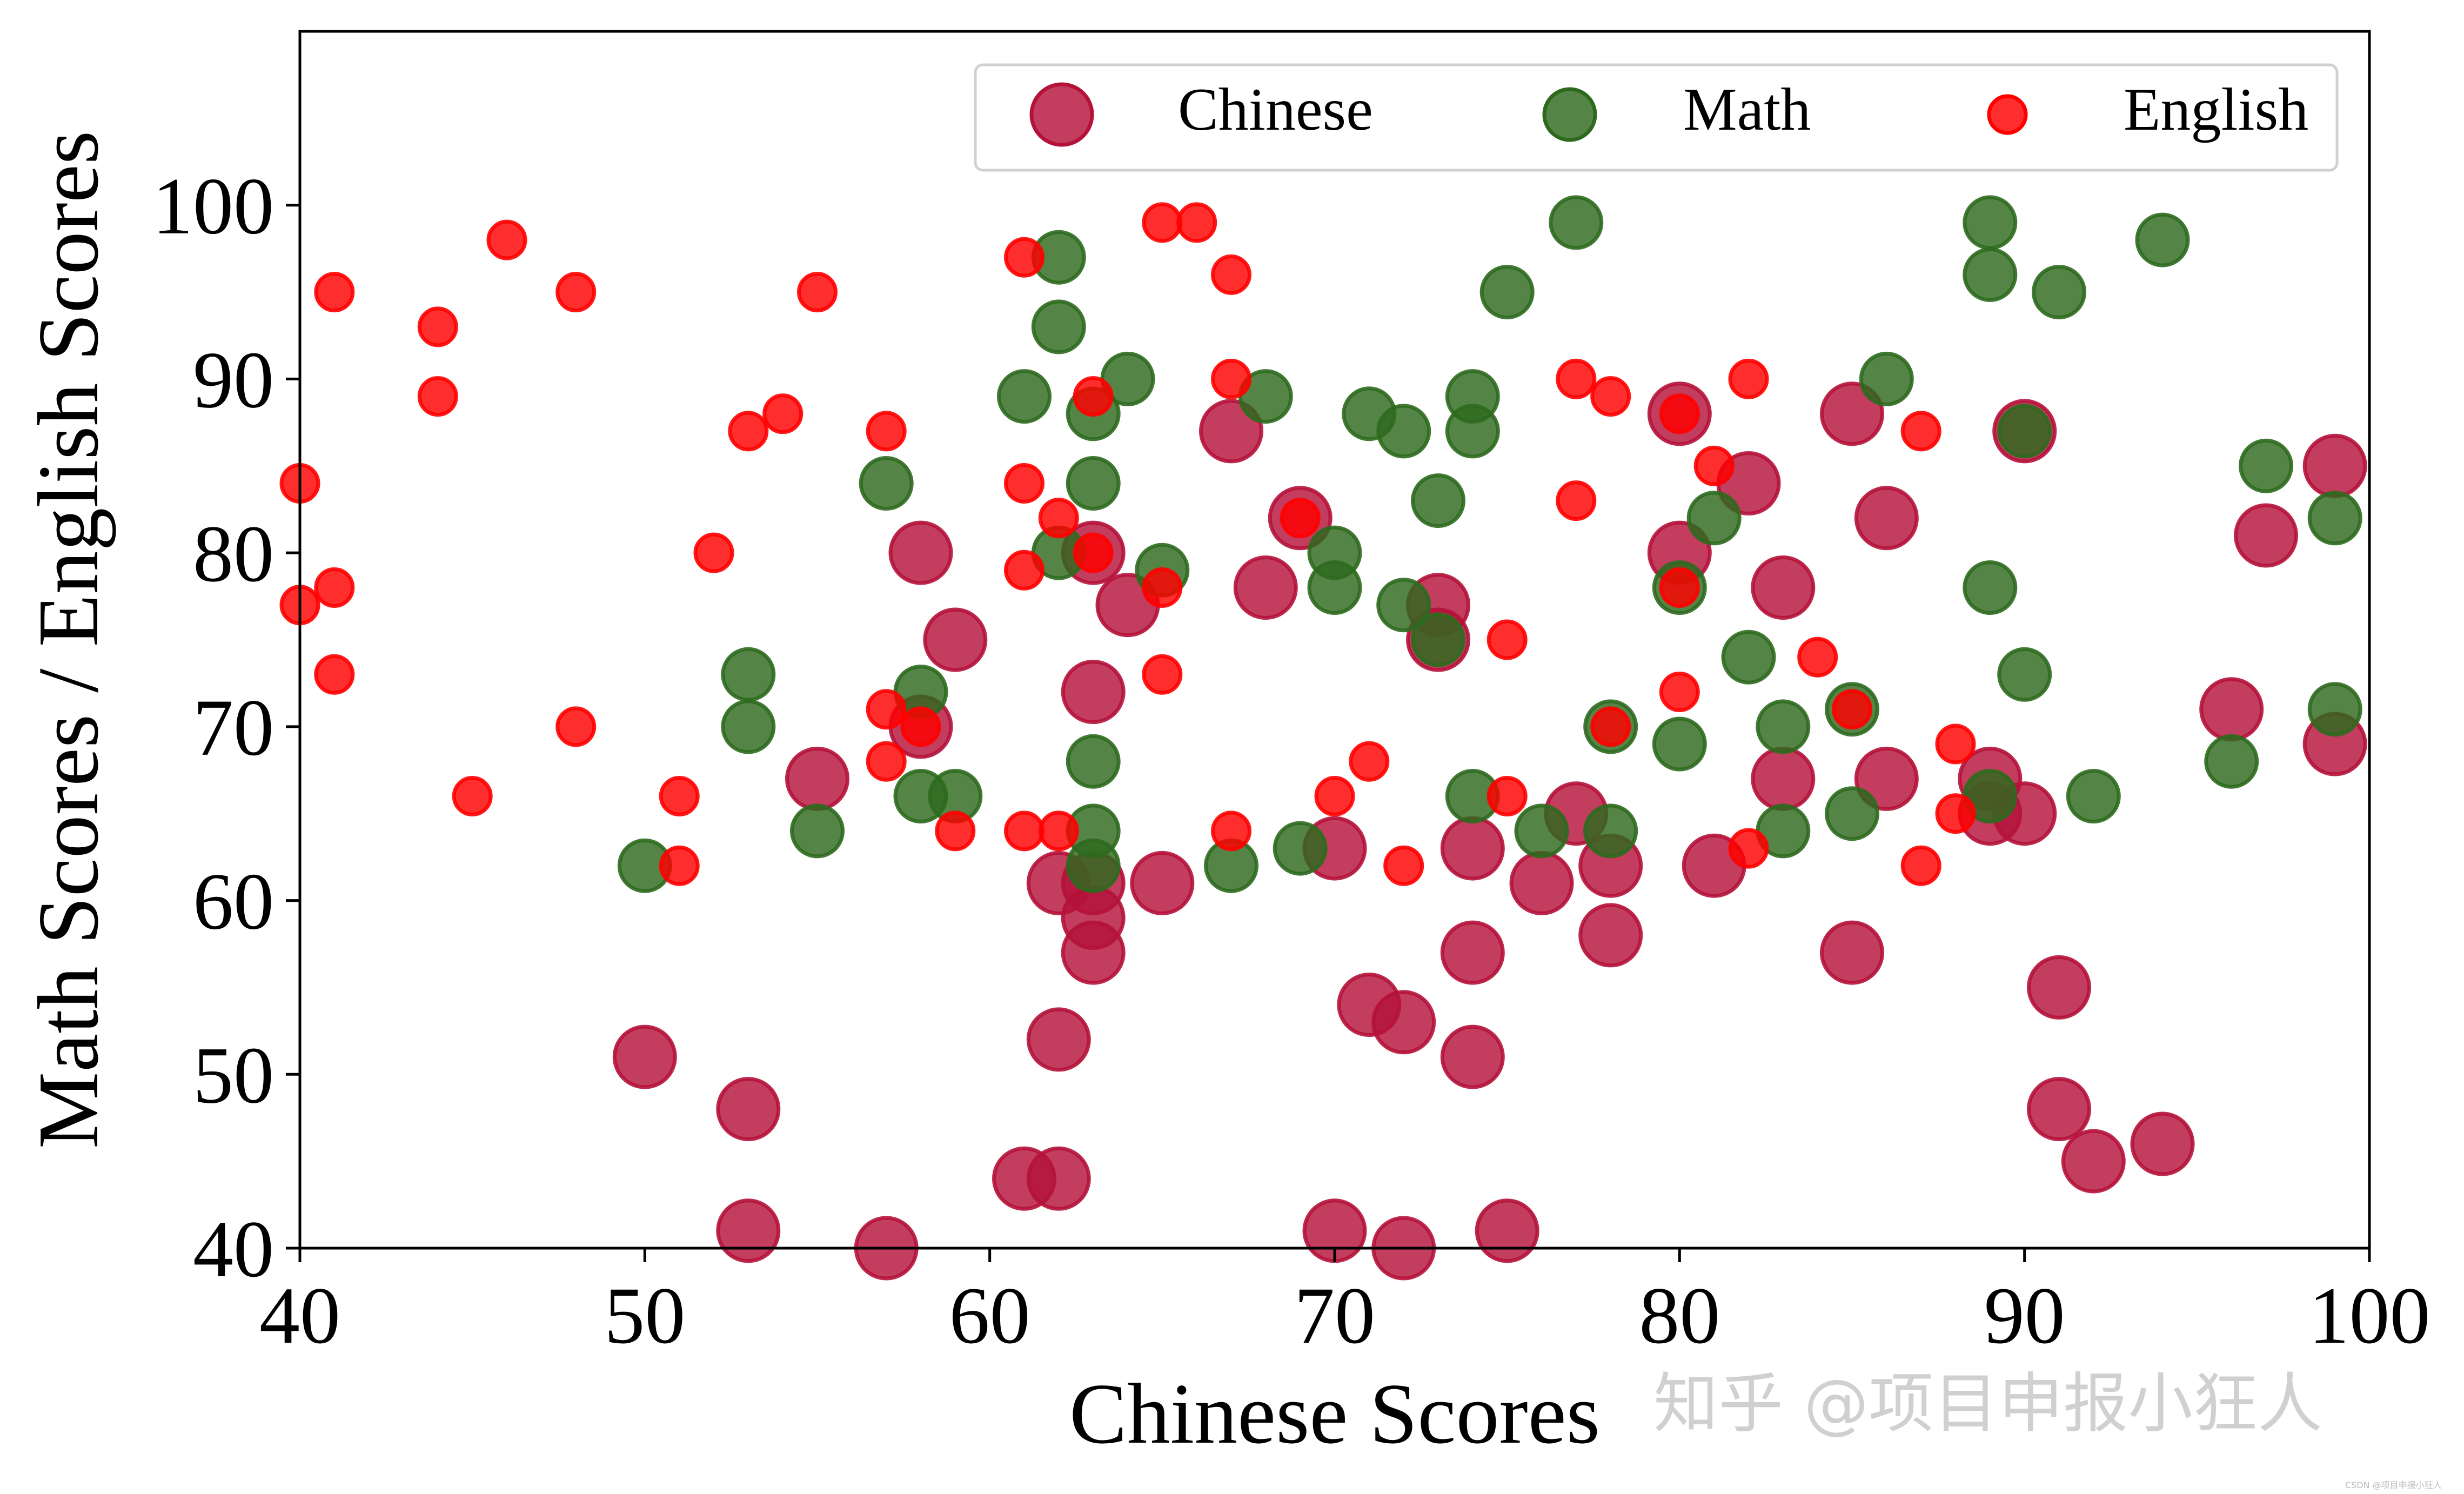 The image size is (2464, 1494). What do you see at coordinates (300, 1316) in the screenshot?
I see `x-tick-label: 40` at bounding box center [300, 1316].